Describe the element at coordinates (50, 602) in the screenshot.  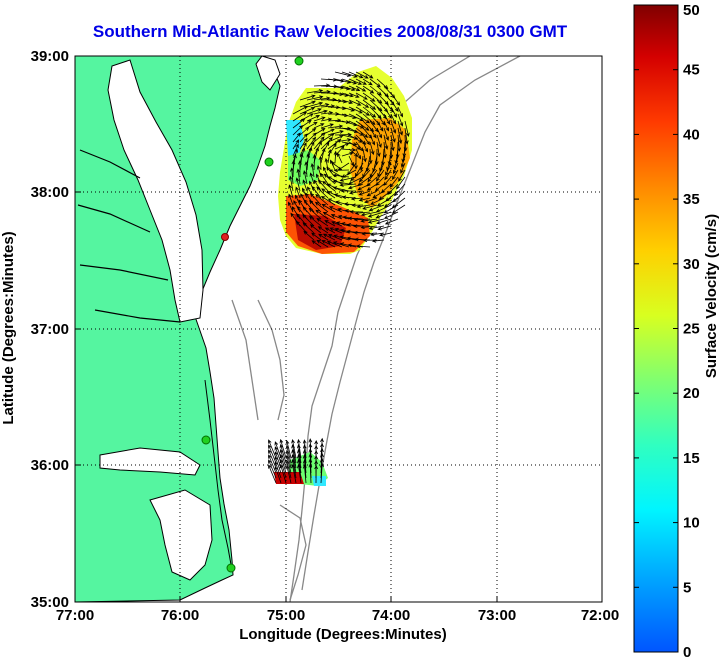
I see `y-tick-label: 35:00` at that location.